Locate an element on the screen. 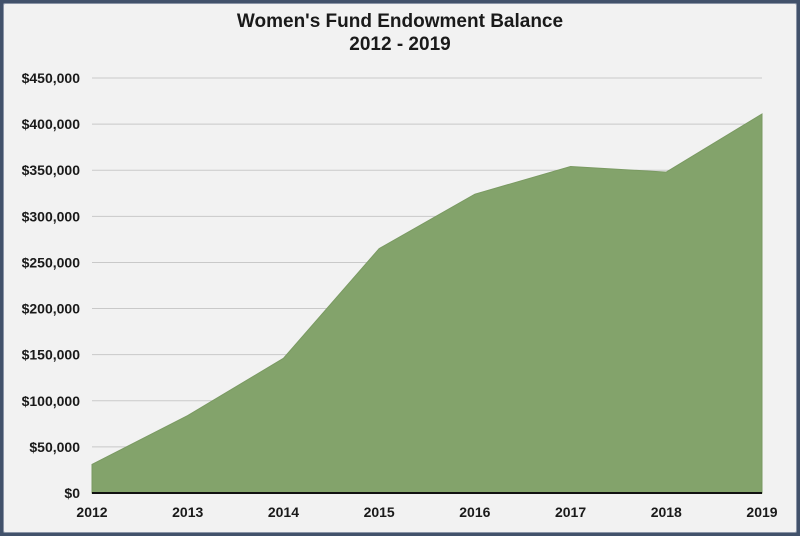  x-tick-label: 2017 is located at coordinates (570, 512).